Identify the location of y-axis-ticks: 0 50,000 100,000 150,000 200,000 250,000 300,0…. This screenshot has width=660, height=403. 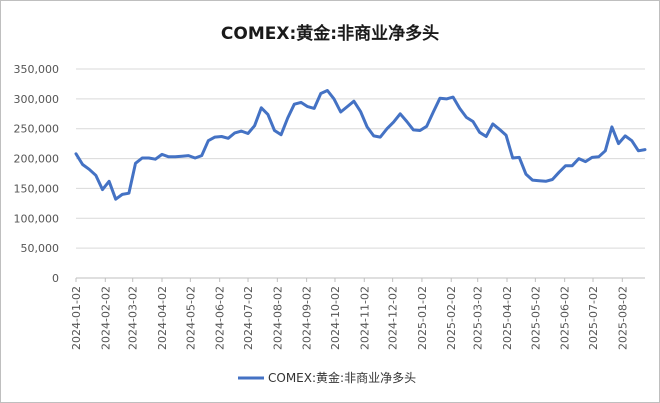
(37, 174).